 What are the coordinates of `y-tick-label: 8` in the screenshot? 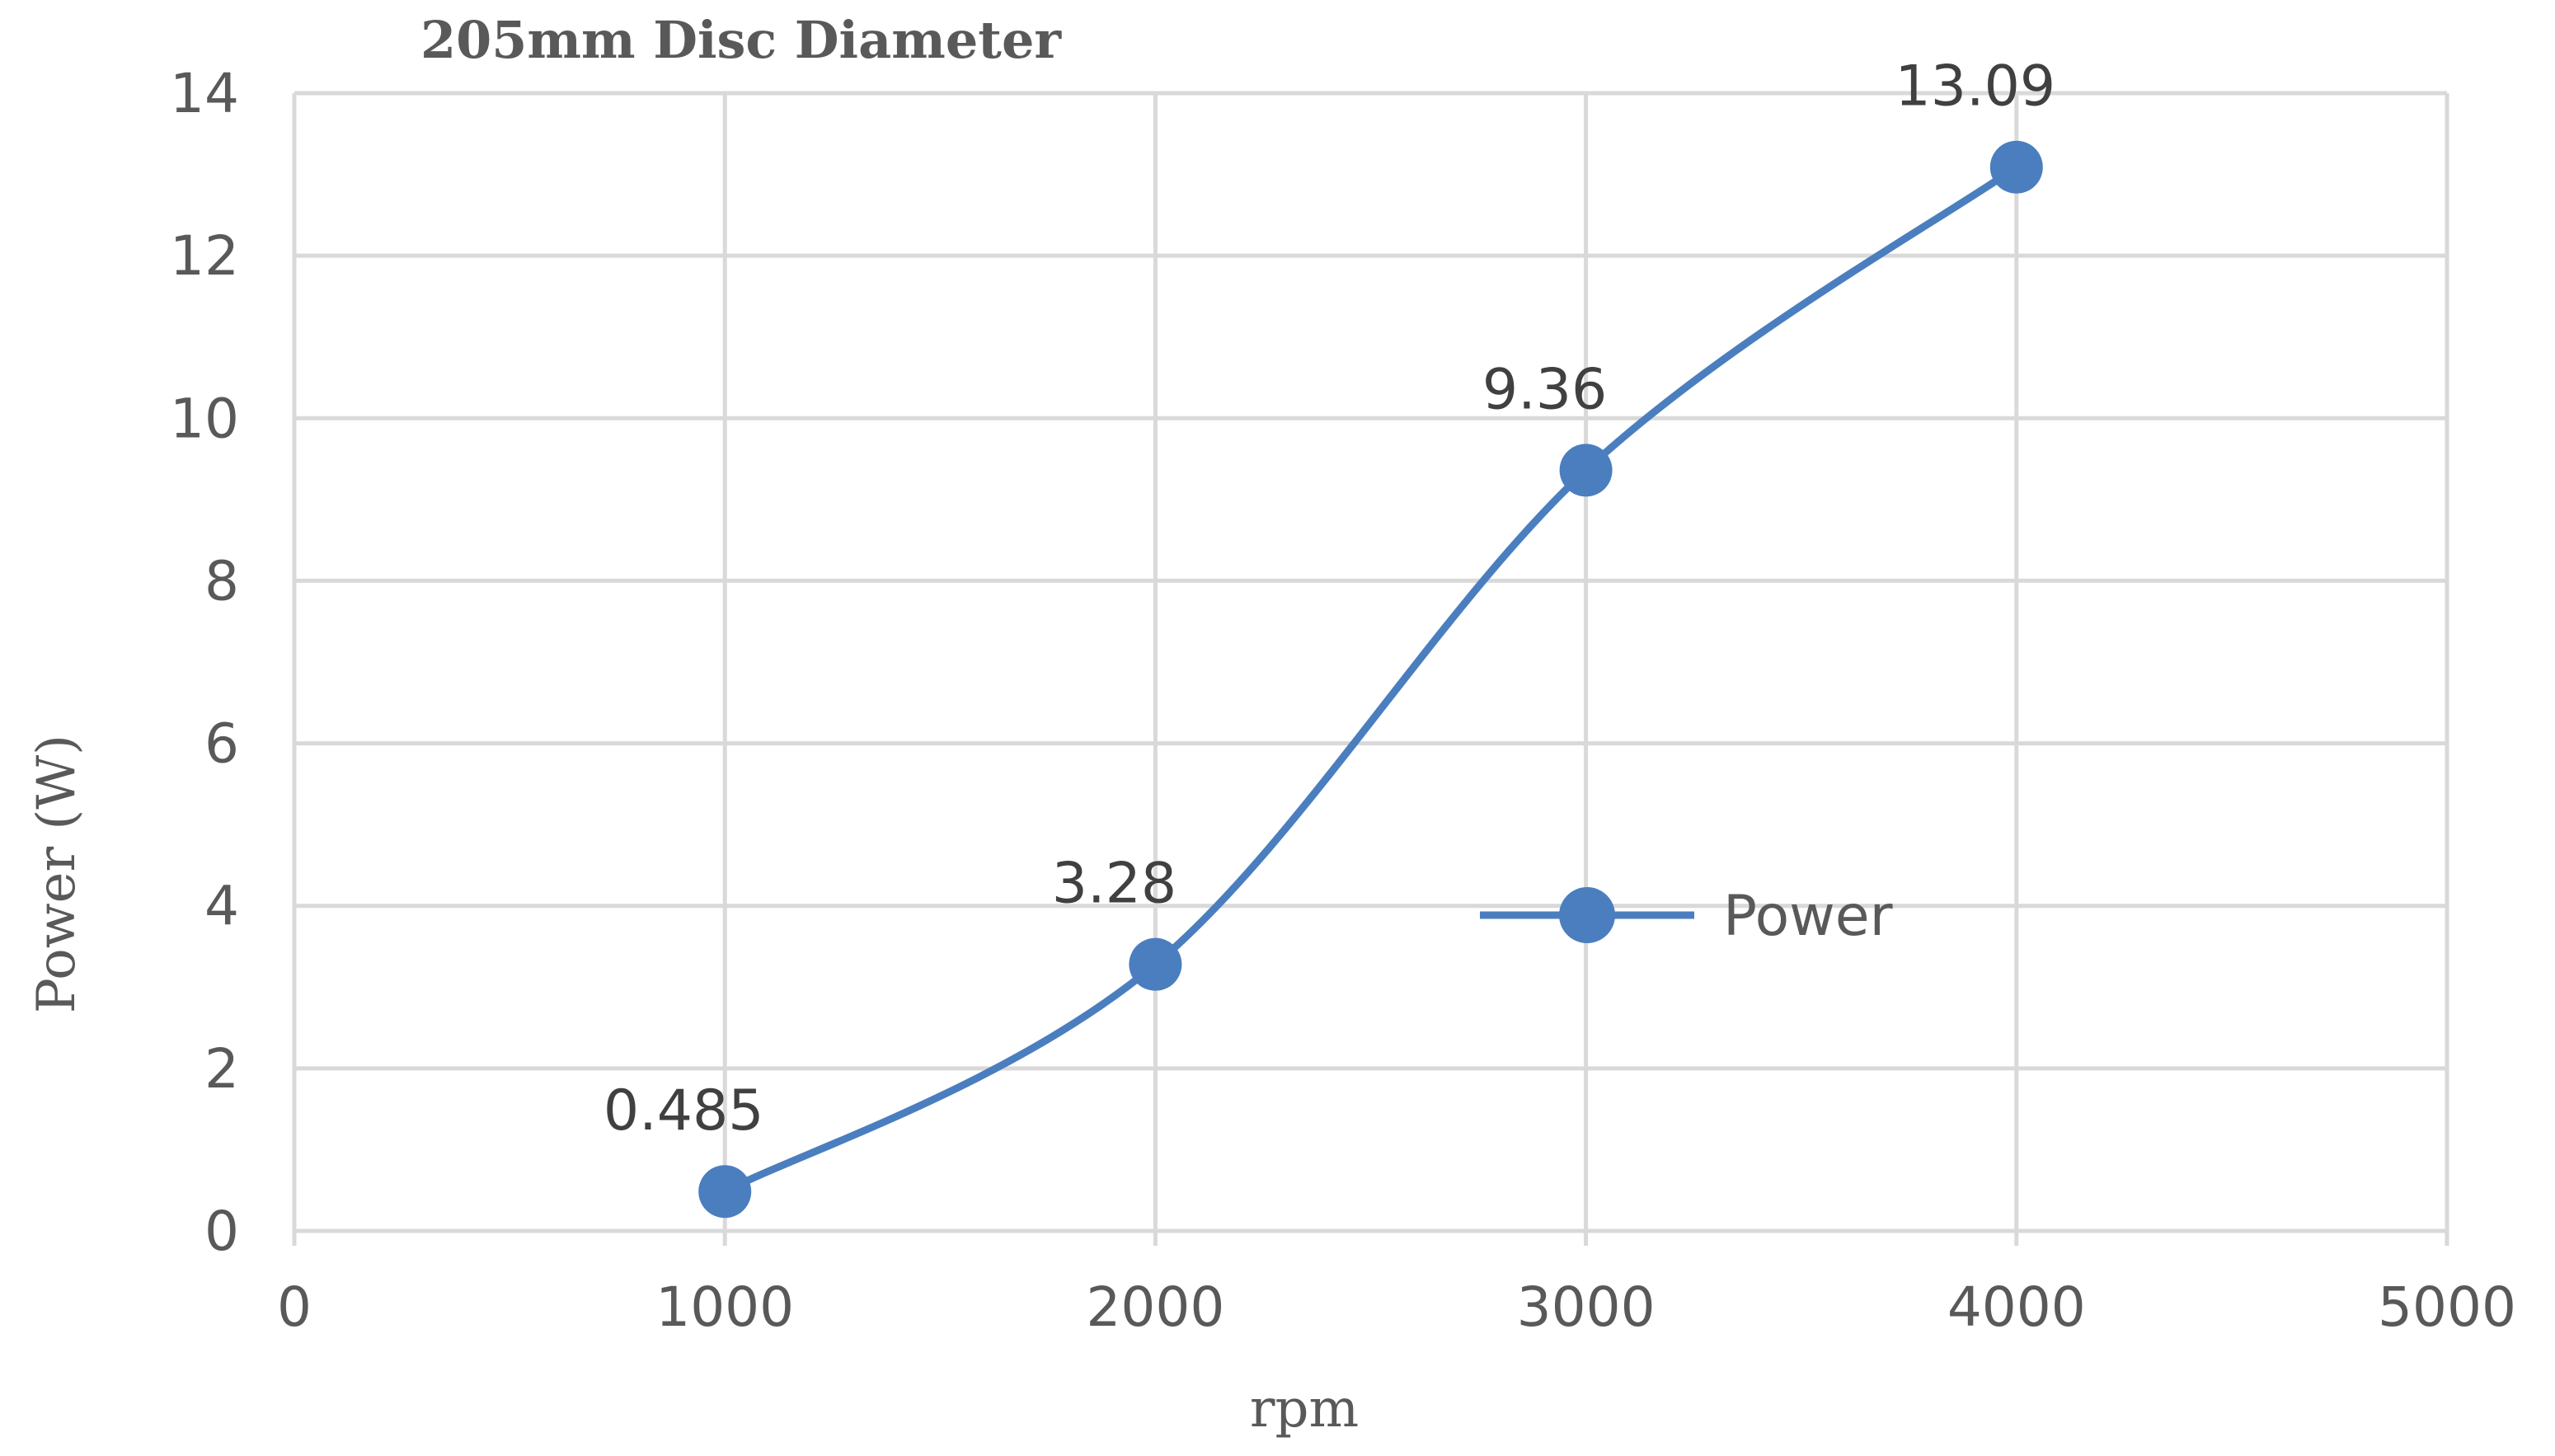 It's located at (221, 581).